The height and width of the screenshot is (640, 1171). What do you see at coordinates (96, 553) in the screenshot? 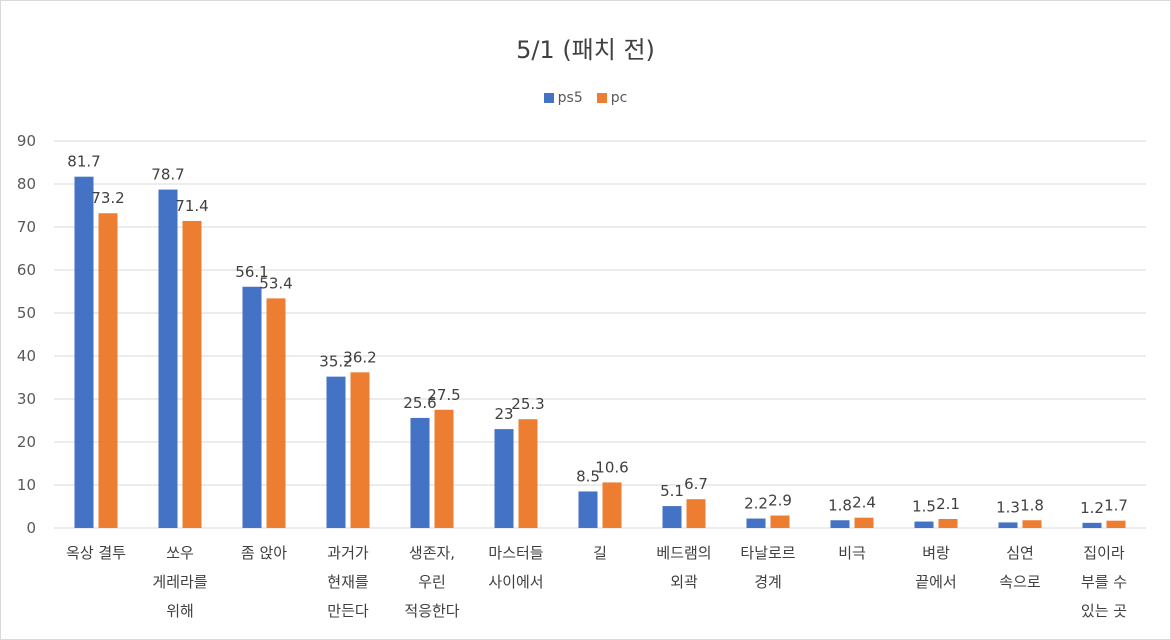
I see `x-category-label: 옥상 결투` at bounding box center [96, 553].